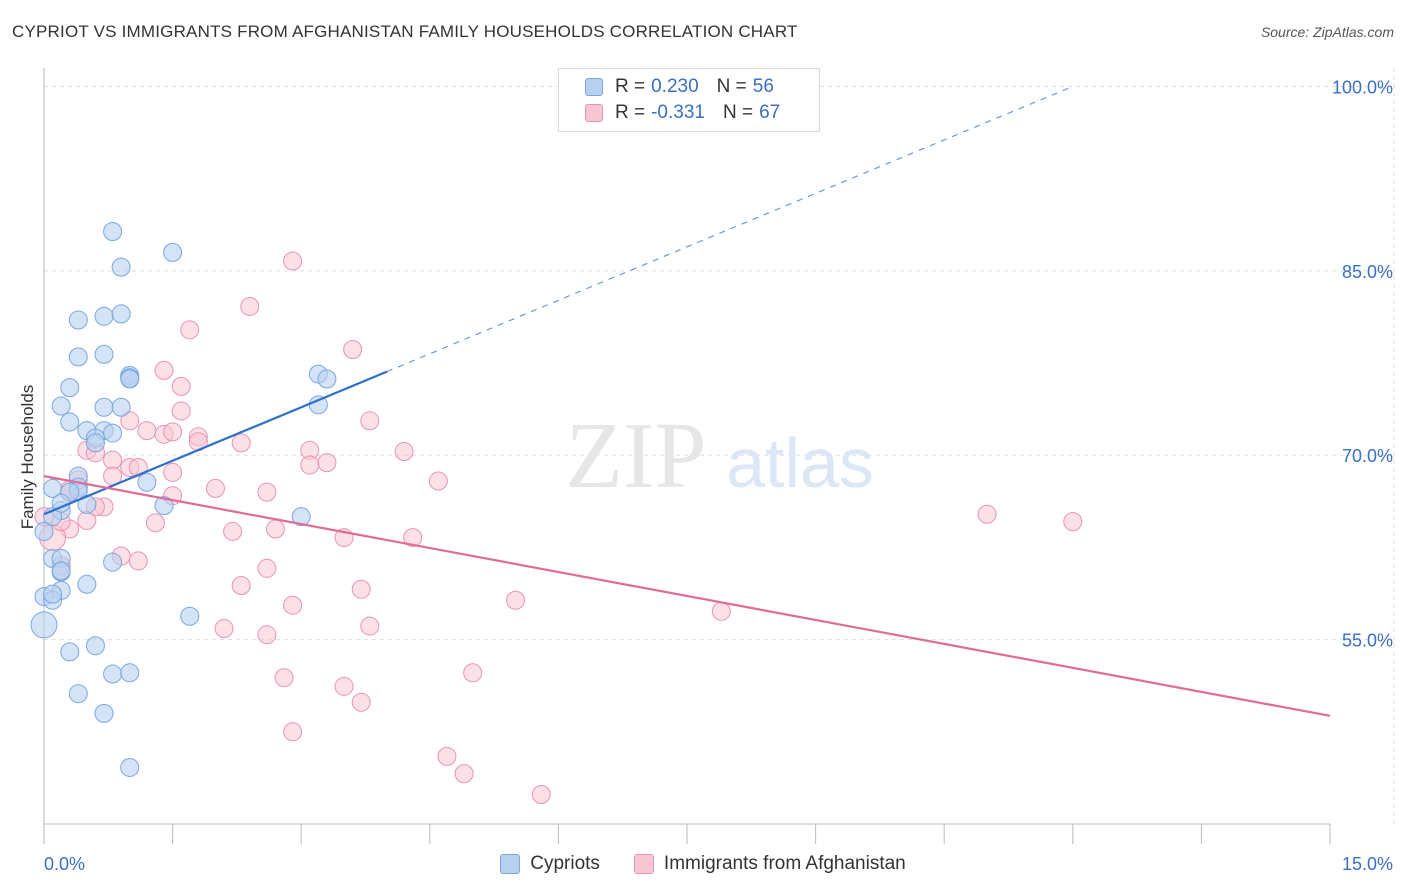 Image resolution: width=1406 pixels, height=892 pixels. I want to click on y-tick-label: 55.0%, so click(1367, 641).